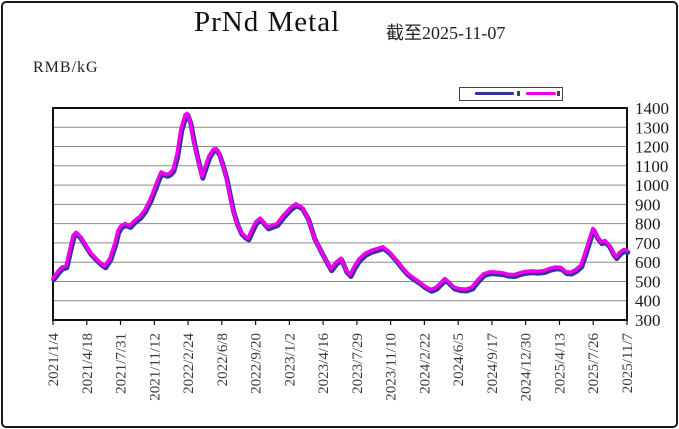  I want to click on x-tick-label: 2021/4/18, so click(88, 363).